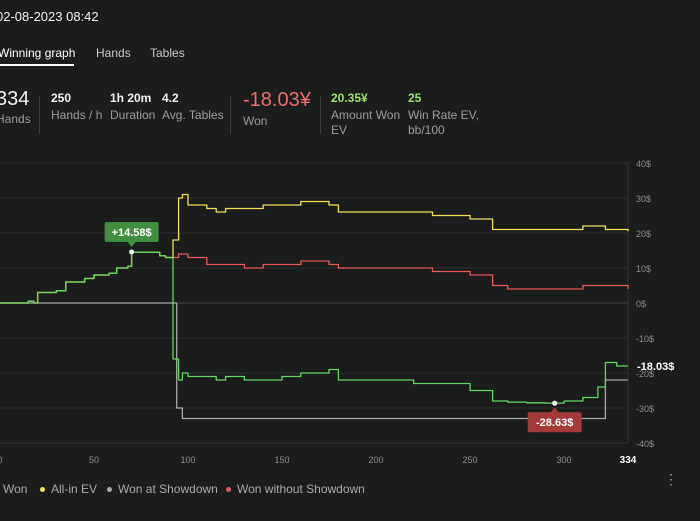  I want to click on y-tick-label: 30$, so click(643, 199).